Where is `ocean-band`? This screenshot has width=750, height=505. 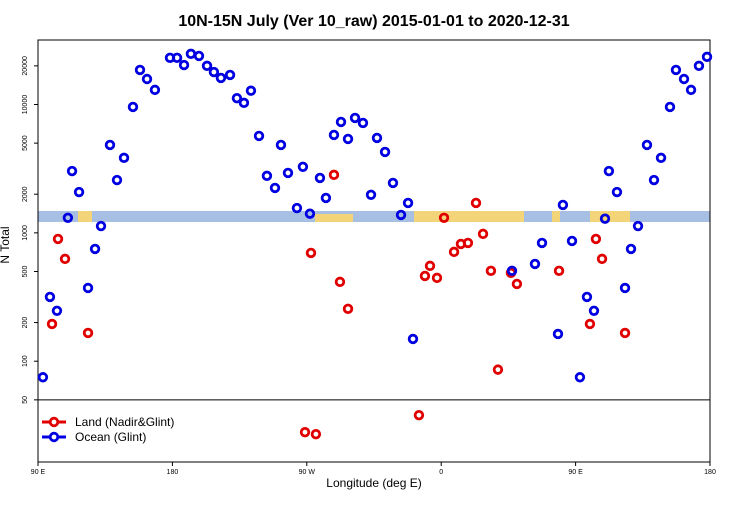 ocean-band is located at coordinates (374, 216).